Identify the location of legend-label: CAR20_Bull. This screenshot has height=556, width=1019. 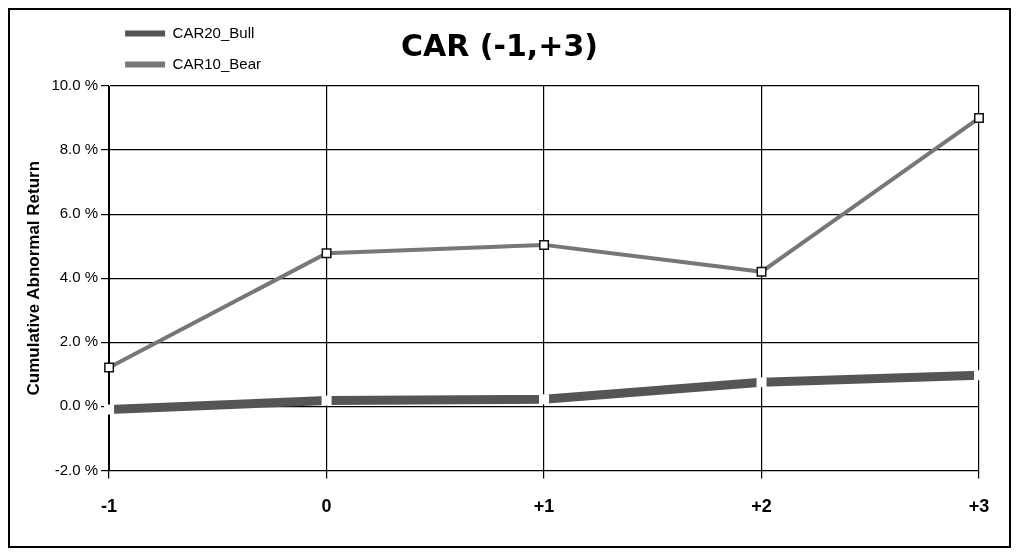
(213, 32).